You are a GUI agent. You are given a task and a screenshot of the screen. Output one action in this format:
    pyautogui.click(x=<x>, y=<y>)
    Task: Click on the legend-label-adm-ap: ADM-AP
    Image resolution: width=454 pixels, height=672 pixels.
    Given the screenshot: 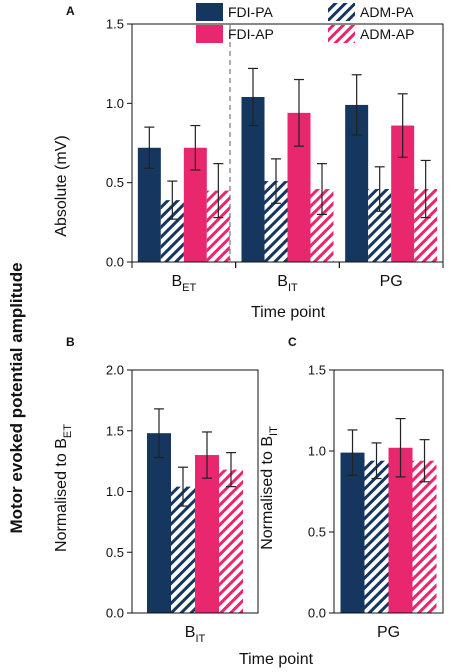 What is the action you would take?
    pyautogui.click(x=387, y=34)
    